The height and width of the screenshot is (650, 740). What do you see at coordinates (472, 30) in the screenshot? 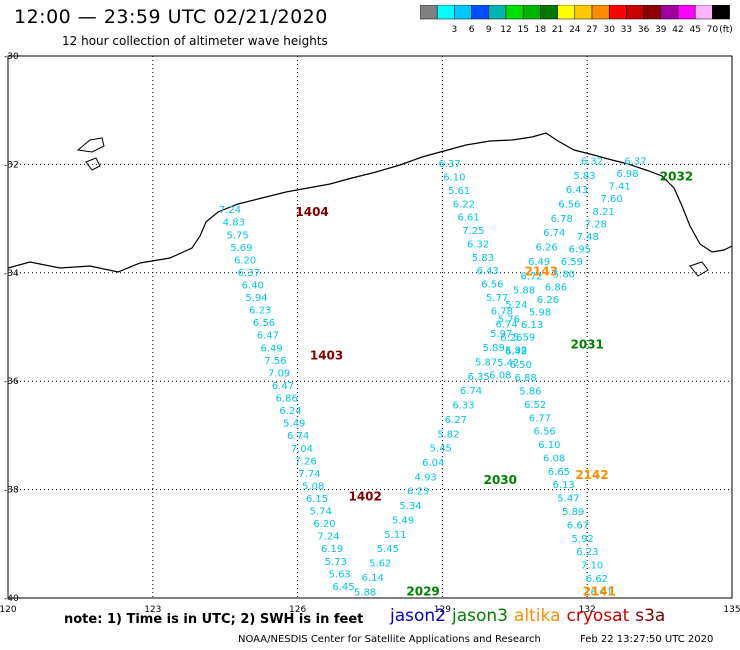
I see `scale-tick-label: 6` at bounding box center [472, 30].